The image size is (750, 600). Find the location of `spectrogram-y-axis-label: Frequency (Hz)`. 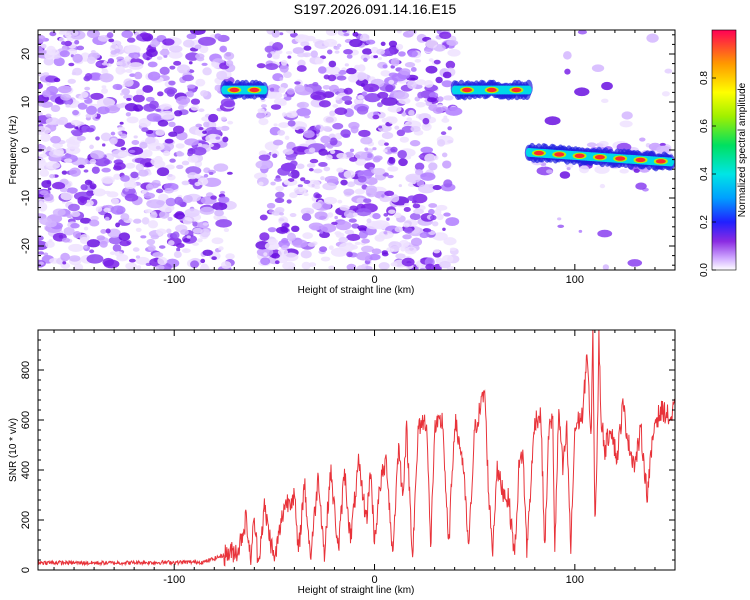

spectrogram-y-axis-label: Frequency (Hz) is located at coordinates (13, 150).